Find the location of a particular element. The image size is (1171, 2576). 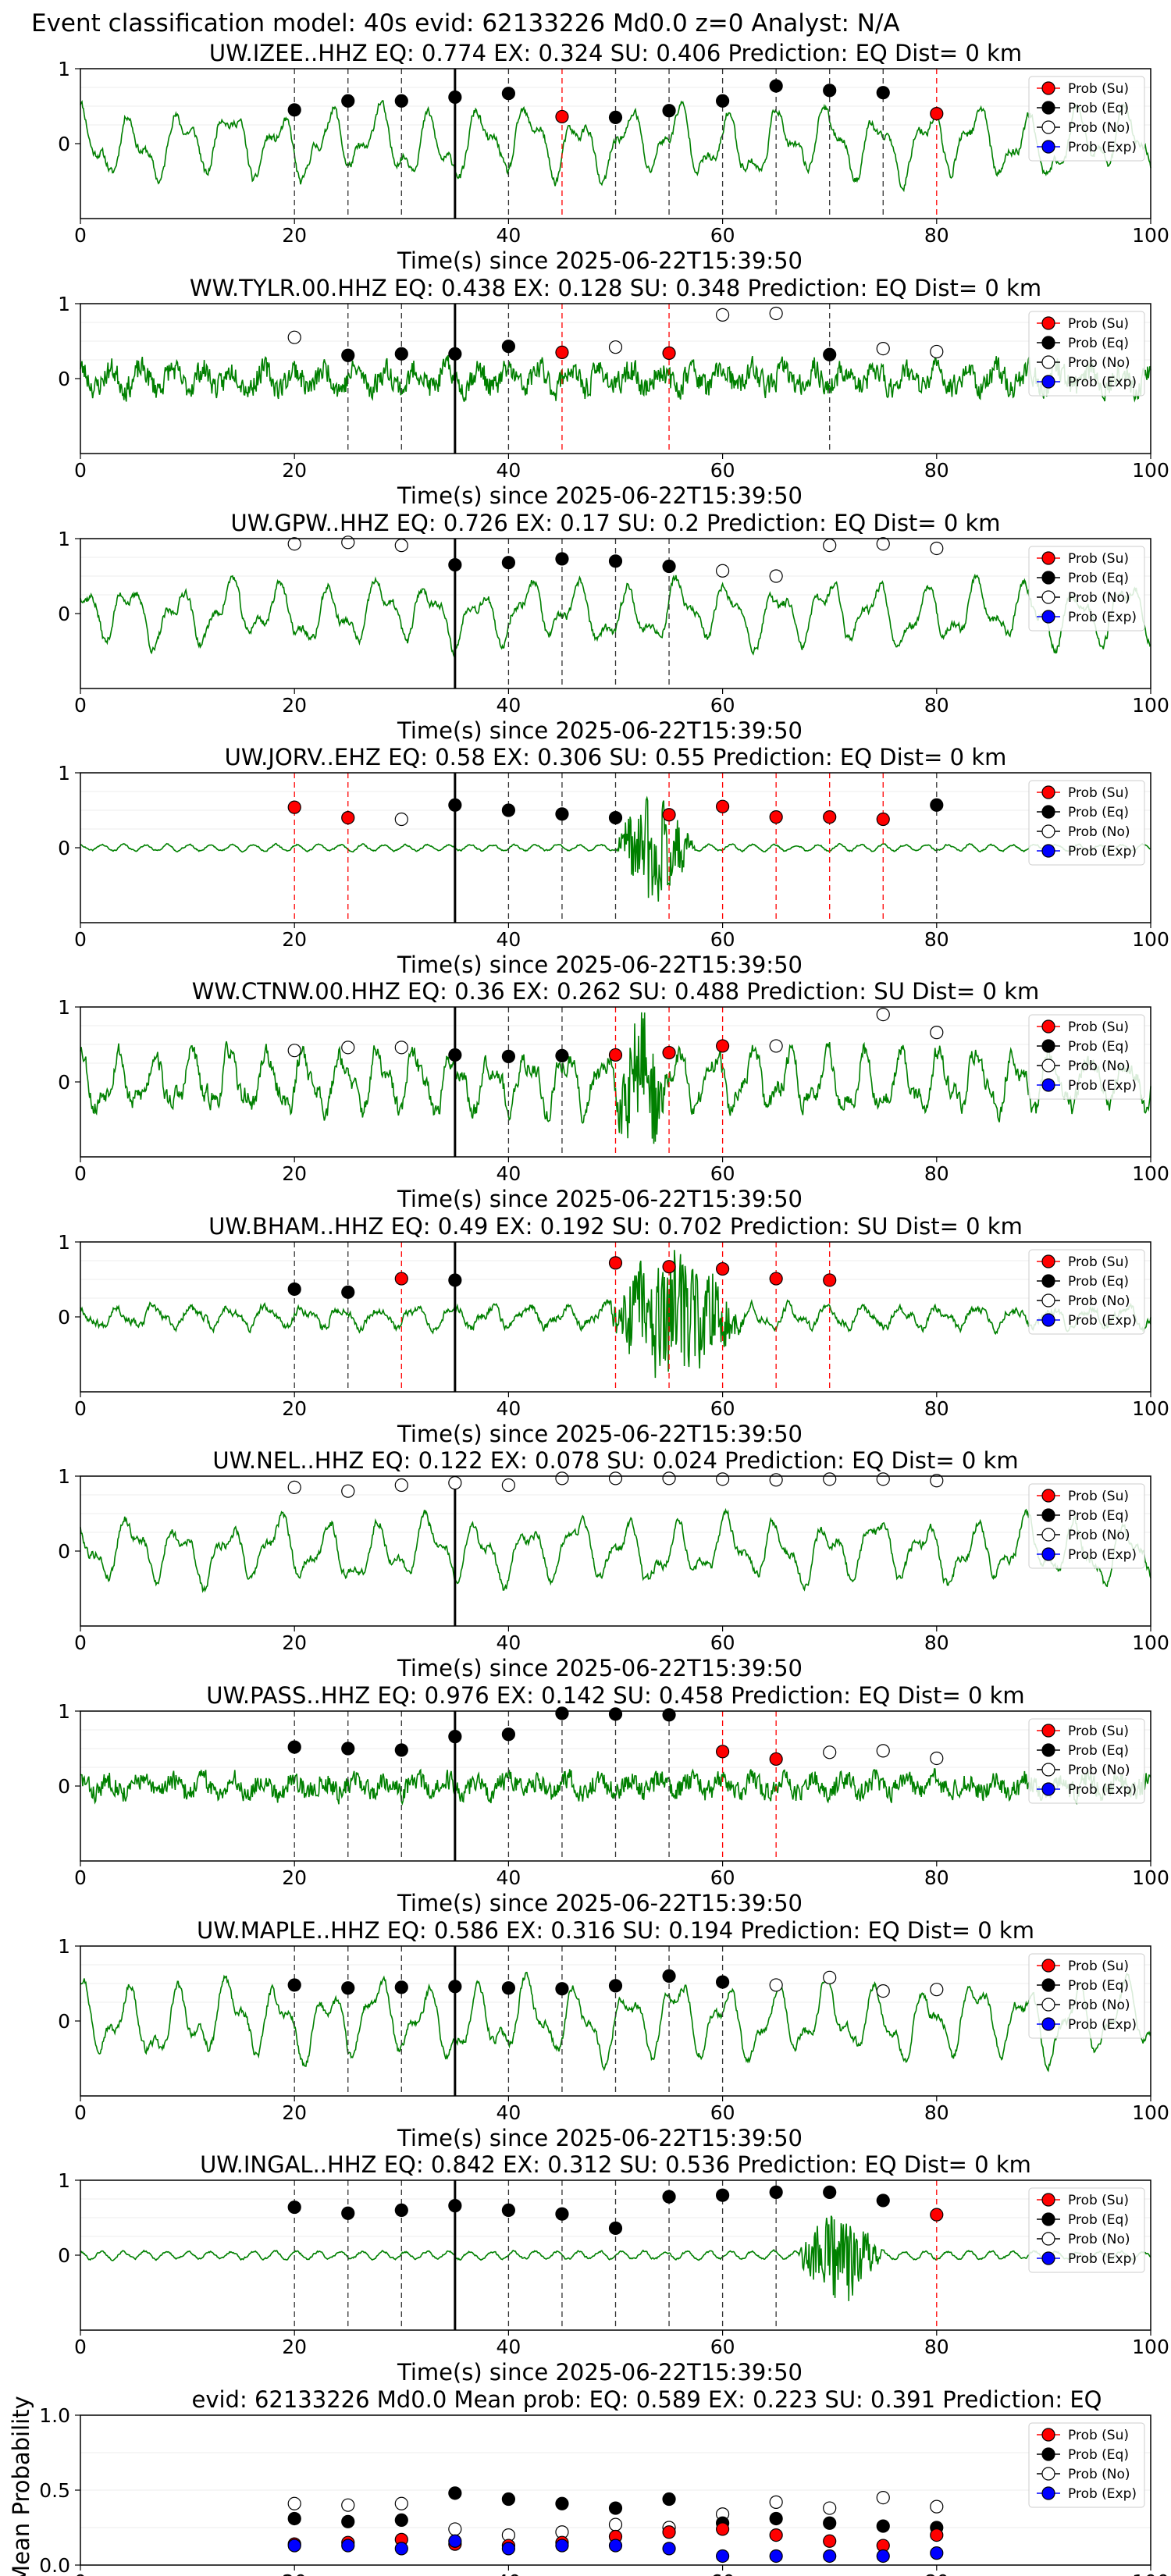

panel-5-legend-label-exp: Prob (Exp) is located at coordinates (1102, 1086).